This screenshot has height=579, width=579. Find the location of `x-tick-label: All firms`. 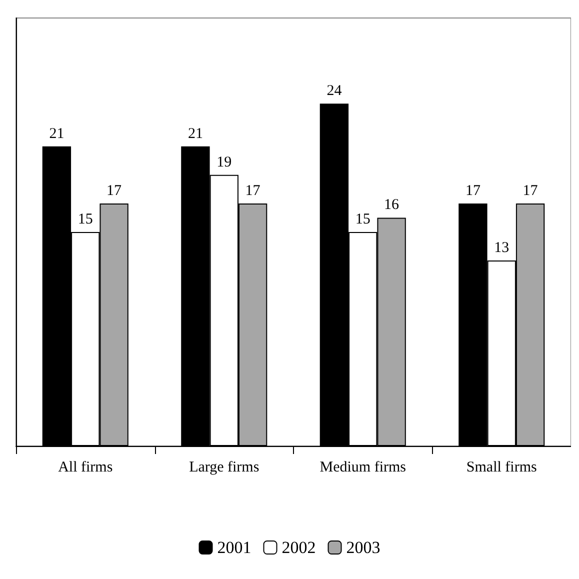

x-tick-label: All firms is located at coordinates (85, 468).